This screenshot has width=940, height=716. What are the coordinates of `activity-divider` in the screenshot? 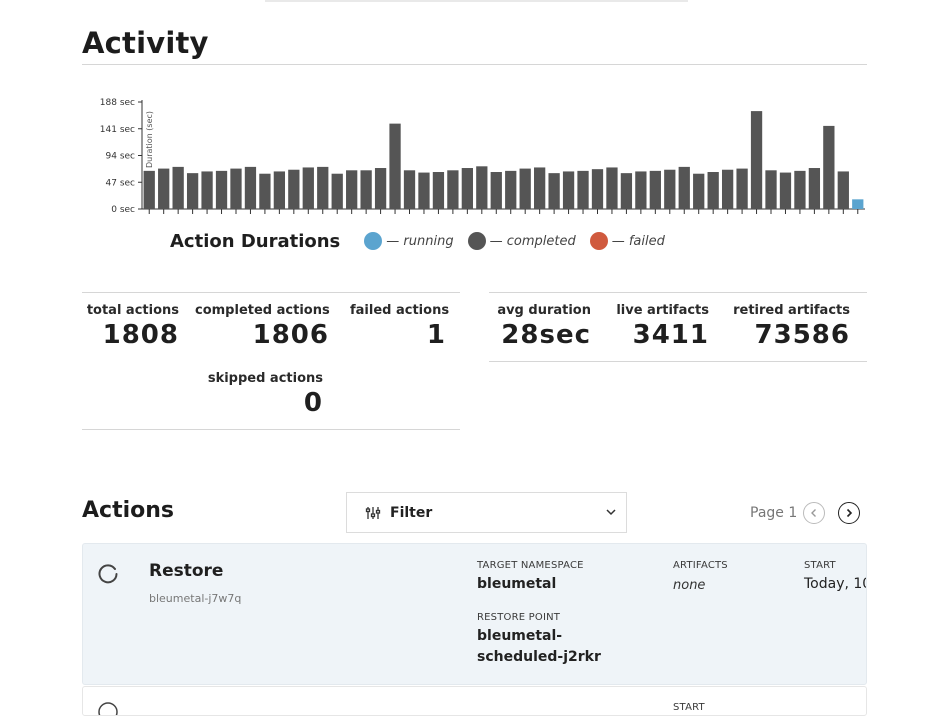 It's located at (474, 64).